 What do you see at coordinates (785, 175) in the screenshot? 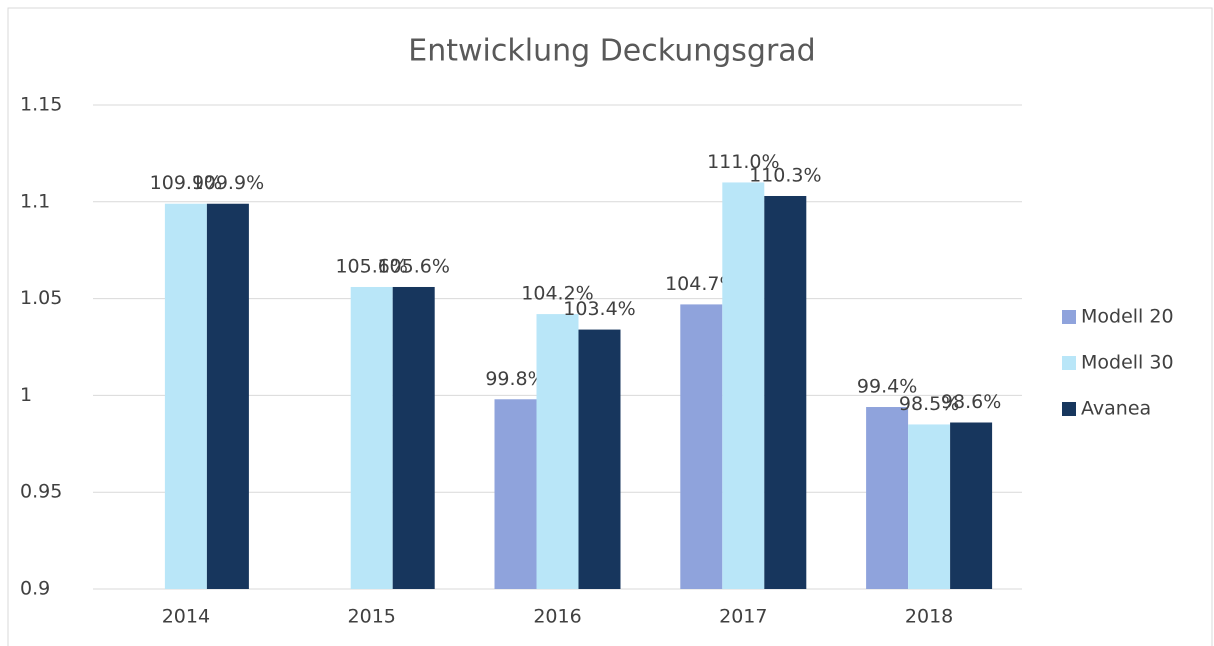
I see `data-label: 110.3%` at bounding box center [785, 175].